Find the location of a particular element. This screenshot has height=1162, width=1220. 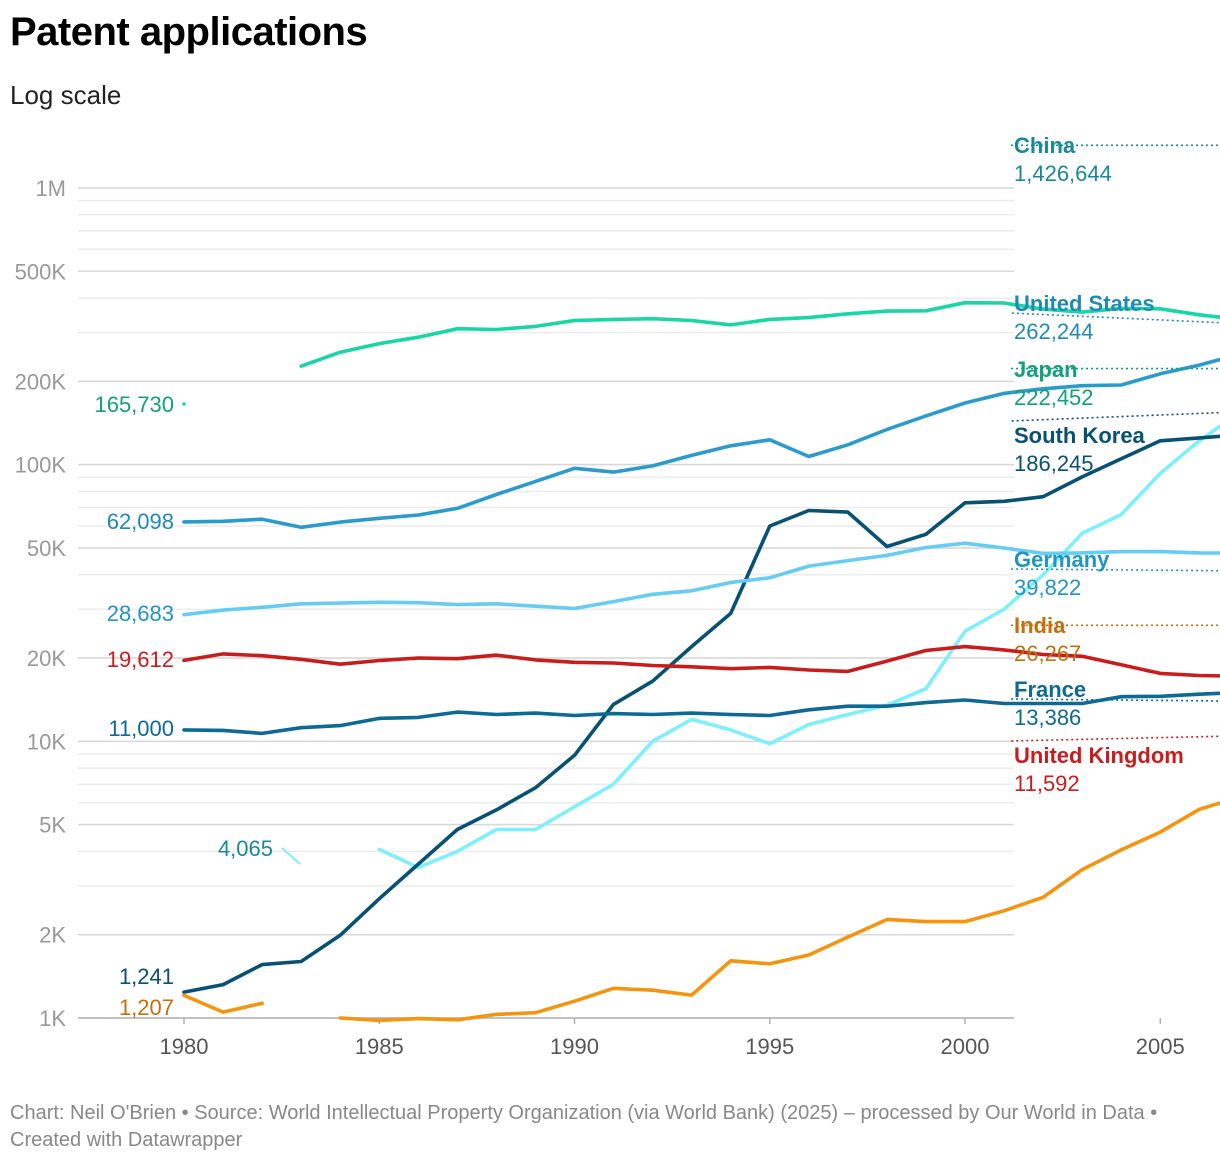

china-start-connector is located at coordinates (291, 856).